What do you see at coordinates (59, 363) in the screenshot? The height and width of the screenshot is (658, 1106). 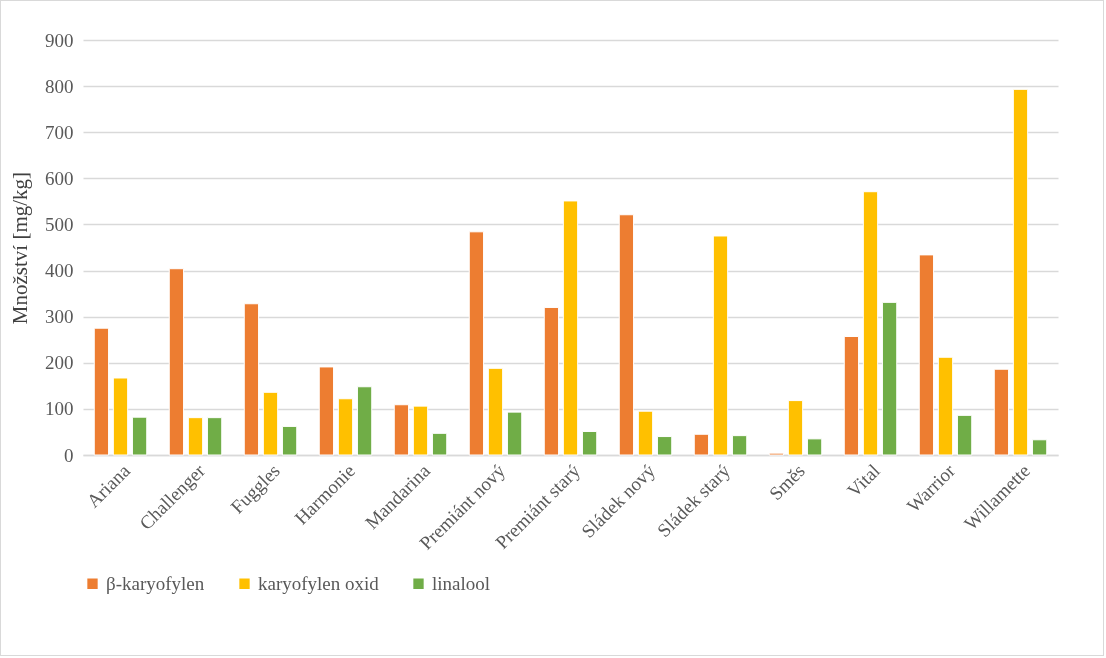 I see `y-tick-label: 200` at bounding box center [59, 363].